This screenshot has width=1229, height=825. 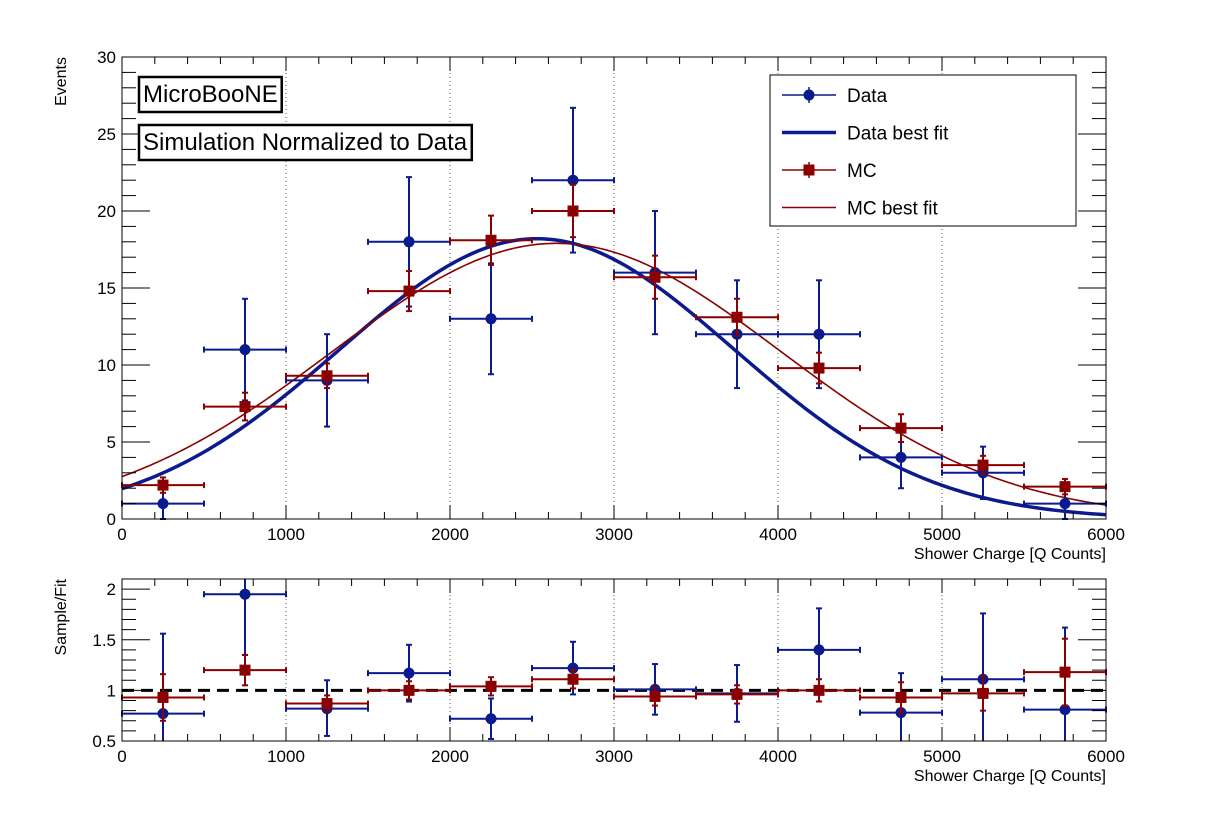 I want to click on y-tick-label: 1.5, so click(x=104, y=640).